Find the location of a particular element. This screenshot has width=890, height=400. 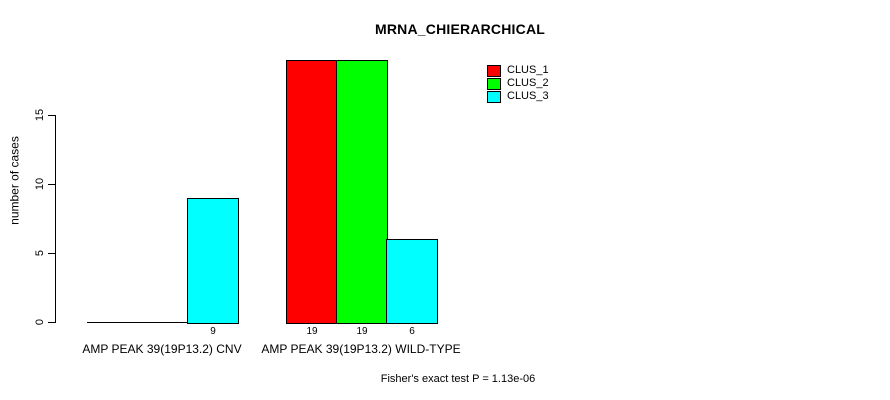

y-tick-label: 10 is located at coordinates (40, 184).